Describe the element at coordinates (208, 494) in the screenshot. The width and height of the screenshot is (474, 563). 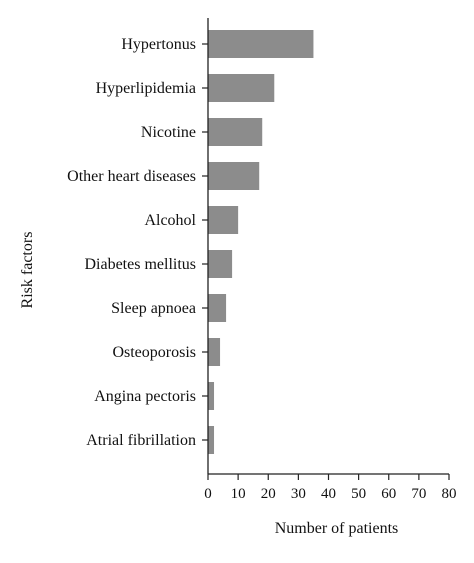
I see `x-tick-label: 0` at that location.